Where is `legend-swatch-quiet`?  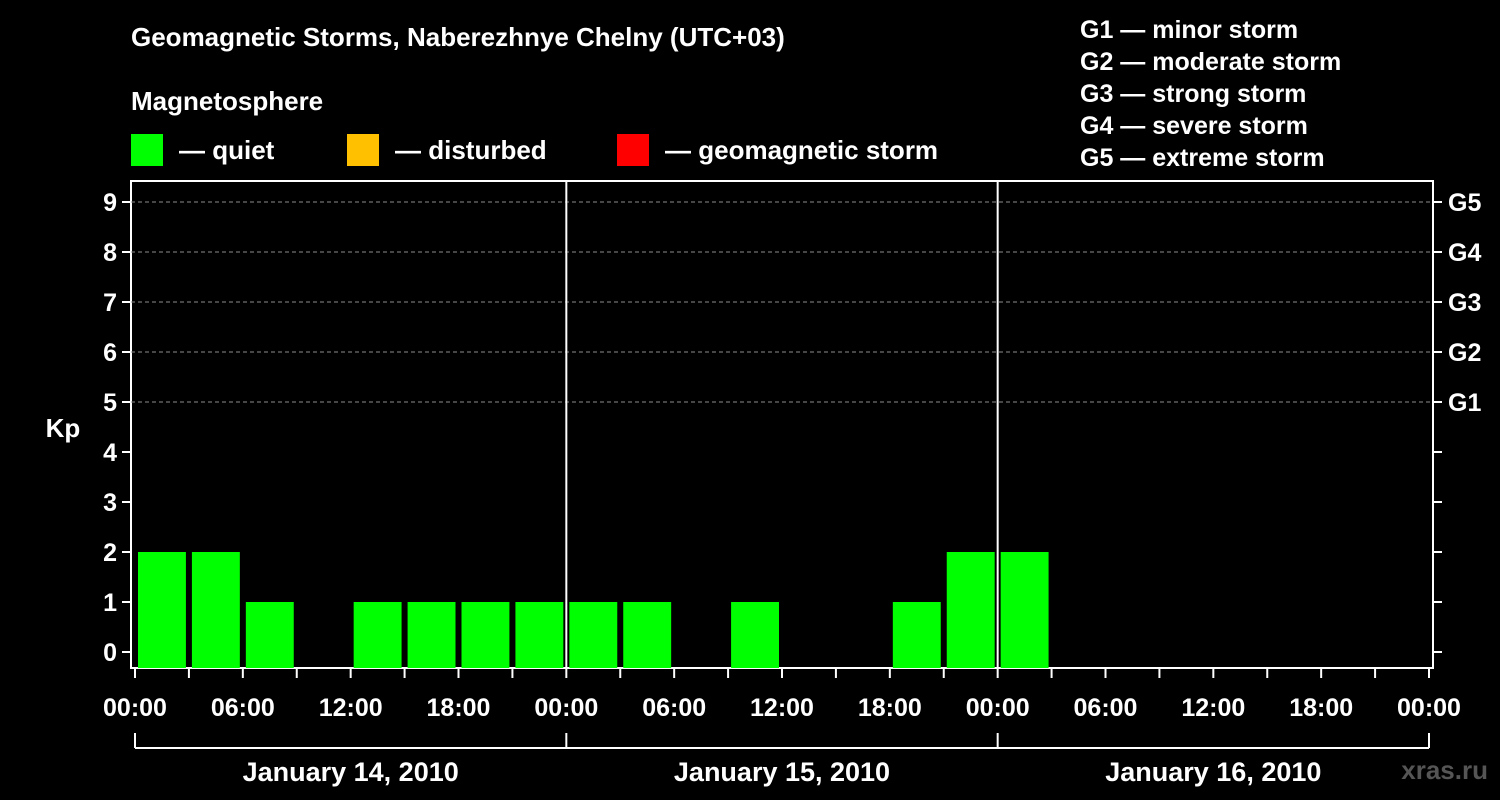
legend-swatch-quiet is located at coordinates (147, 150).